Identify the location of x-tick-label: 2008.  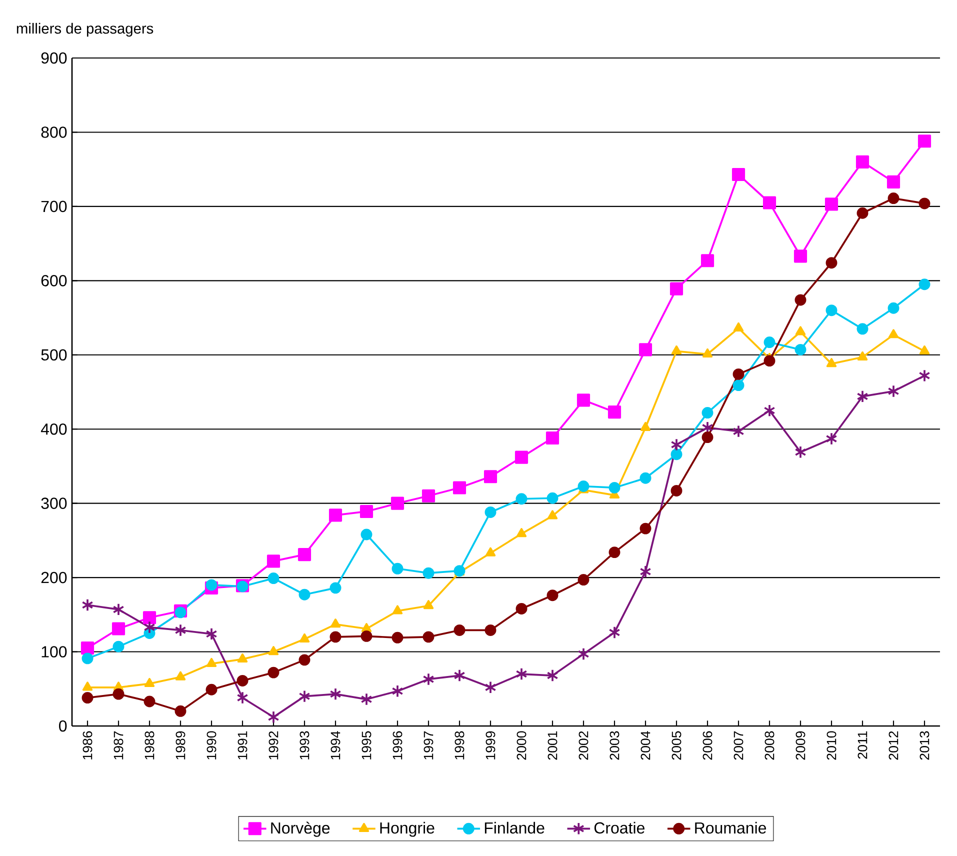
(769, 745).